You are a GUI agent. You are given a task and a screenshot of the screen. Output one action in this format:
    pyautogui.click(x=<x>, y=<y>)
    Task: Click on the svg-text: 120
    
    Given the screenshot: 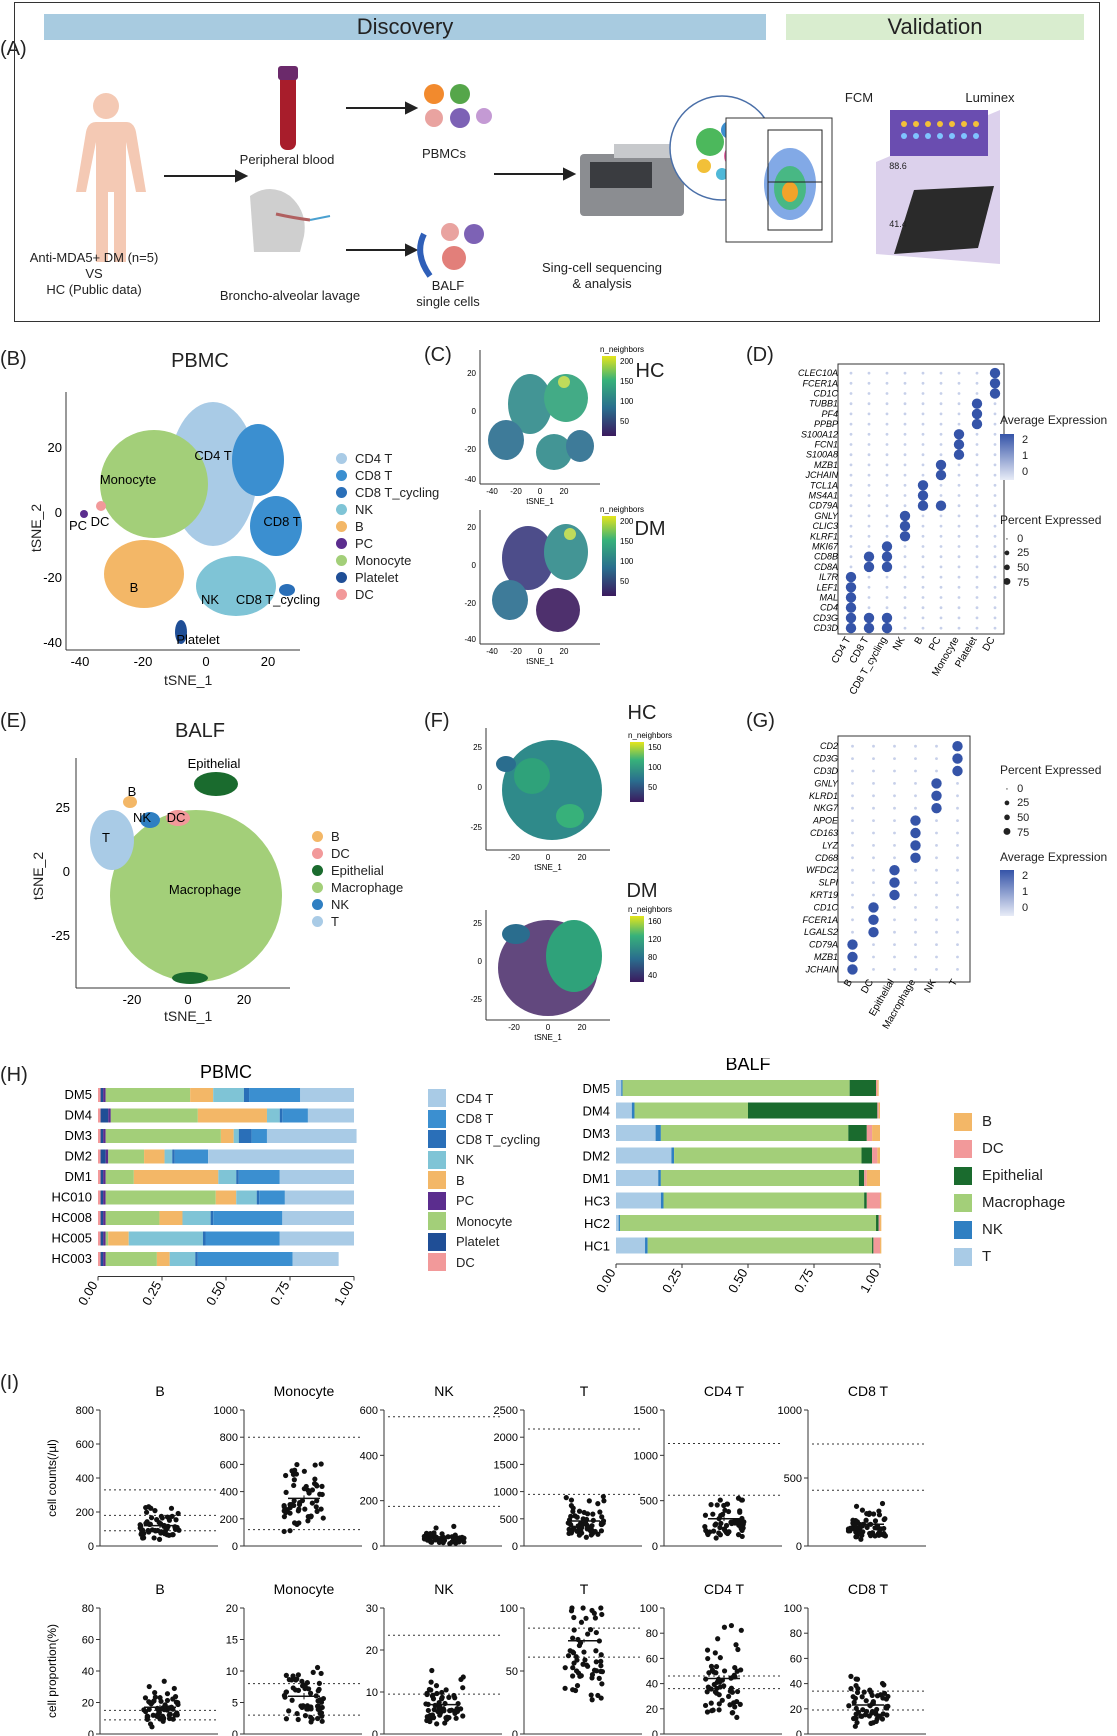 What is the action you would take?
    pyautogui.click(x=655, y=939)
    